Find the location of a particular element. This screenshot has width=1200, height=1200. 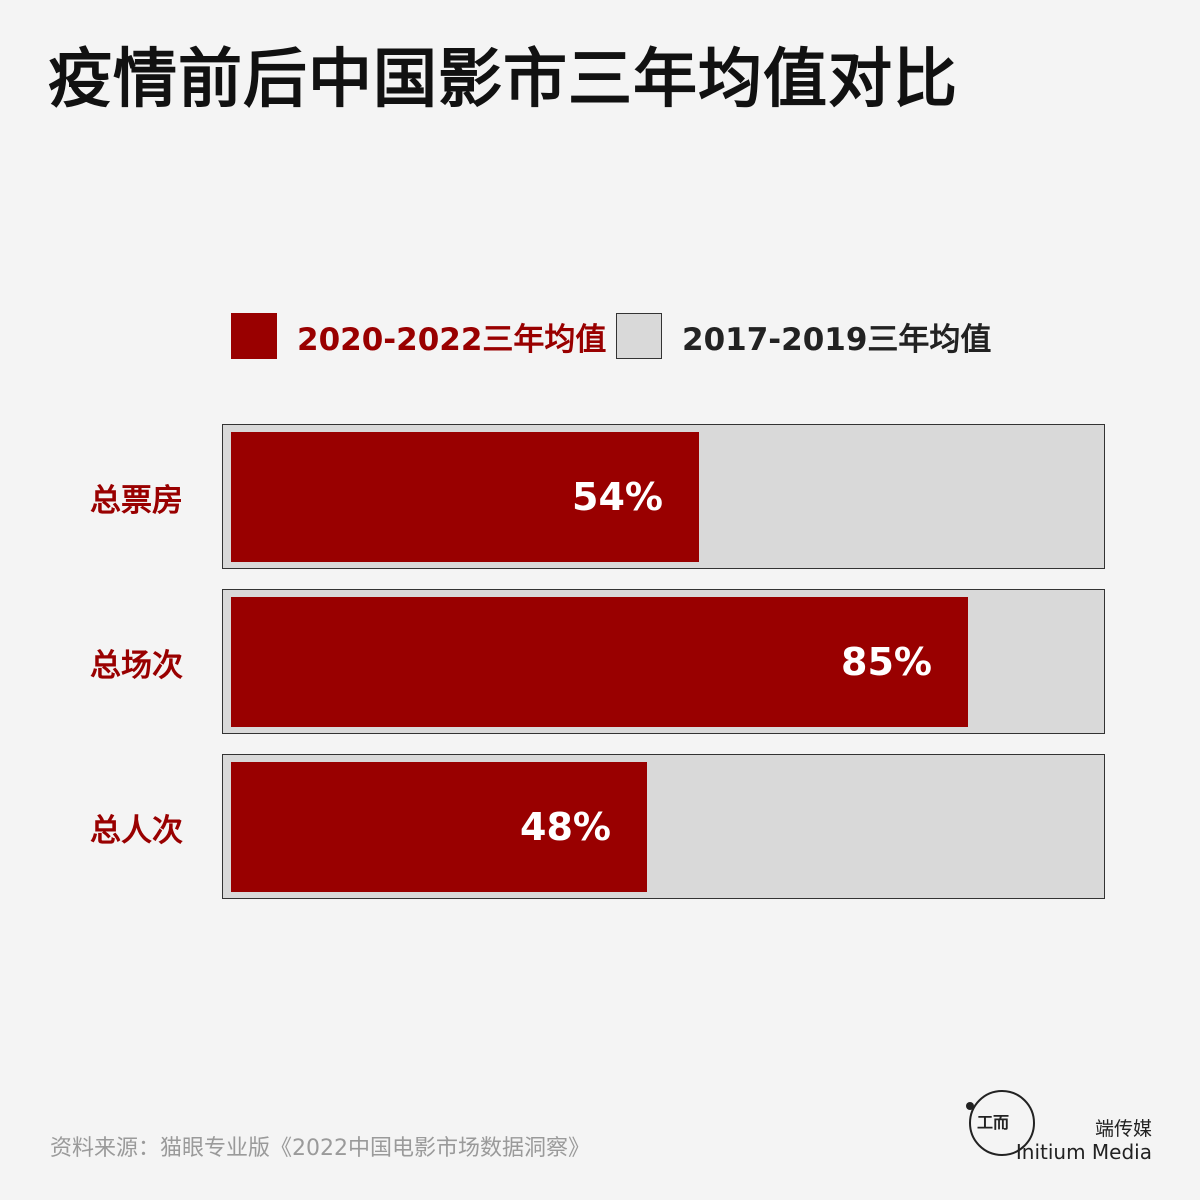

bar-value-label: 48% is located at coordinates (565, 827).